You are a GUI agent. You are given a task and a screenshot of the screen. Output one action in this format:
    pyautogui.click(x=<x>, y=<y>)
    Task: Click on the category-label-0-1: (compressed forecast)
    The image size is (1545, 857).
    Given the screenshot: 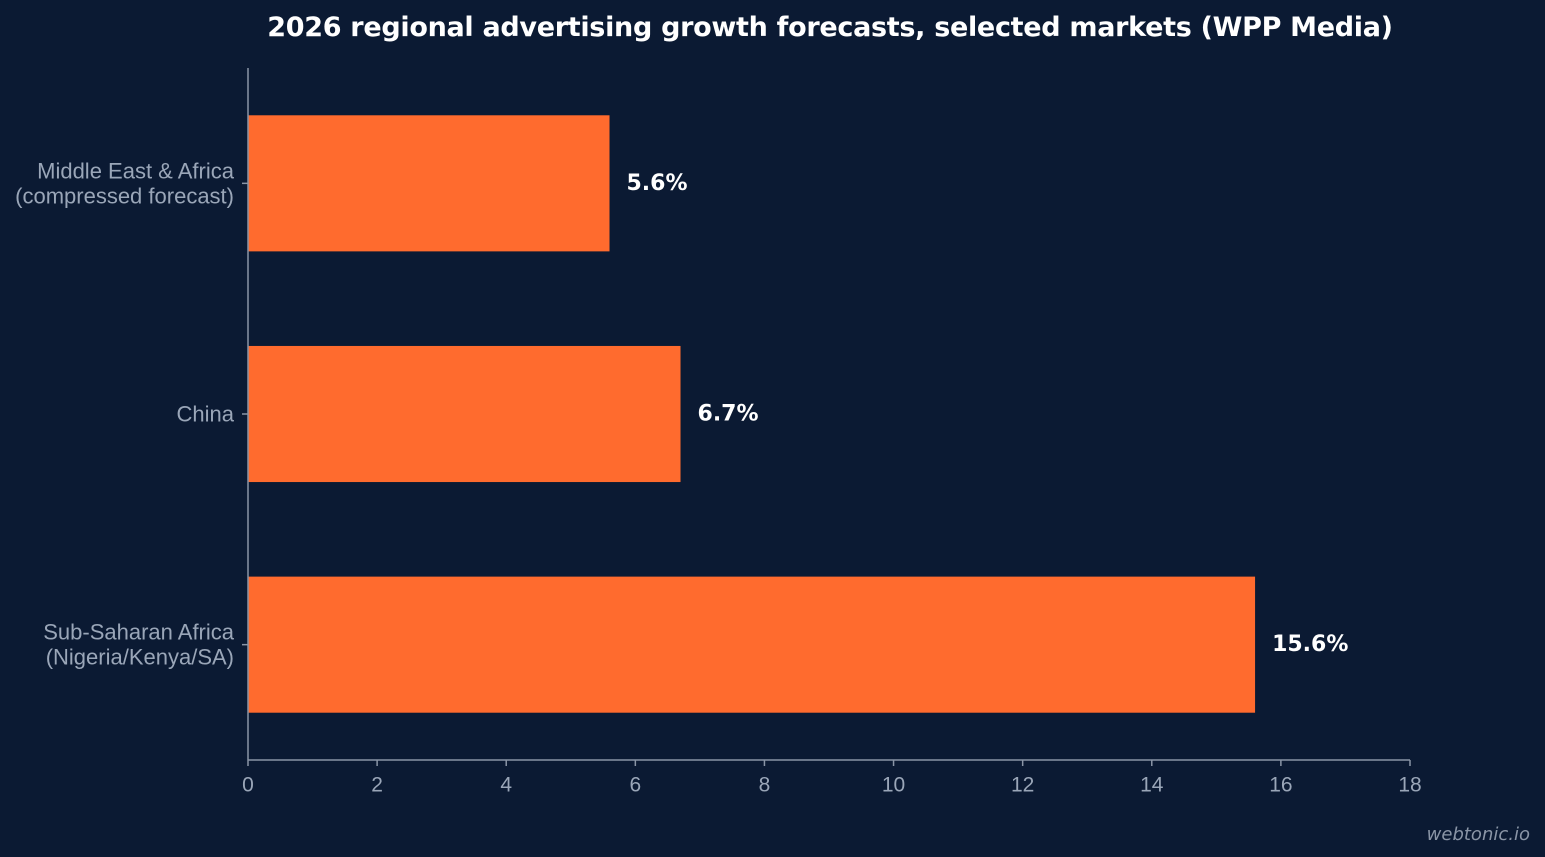 What is the action you would take?
    pyautogui.click(x=124, y=195)
    